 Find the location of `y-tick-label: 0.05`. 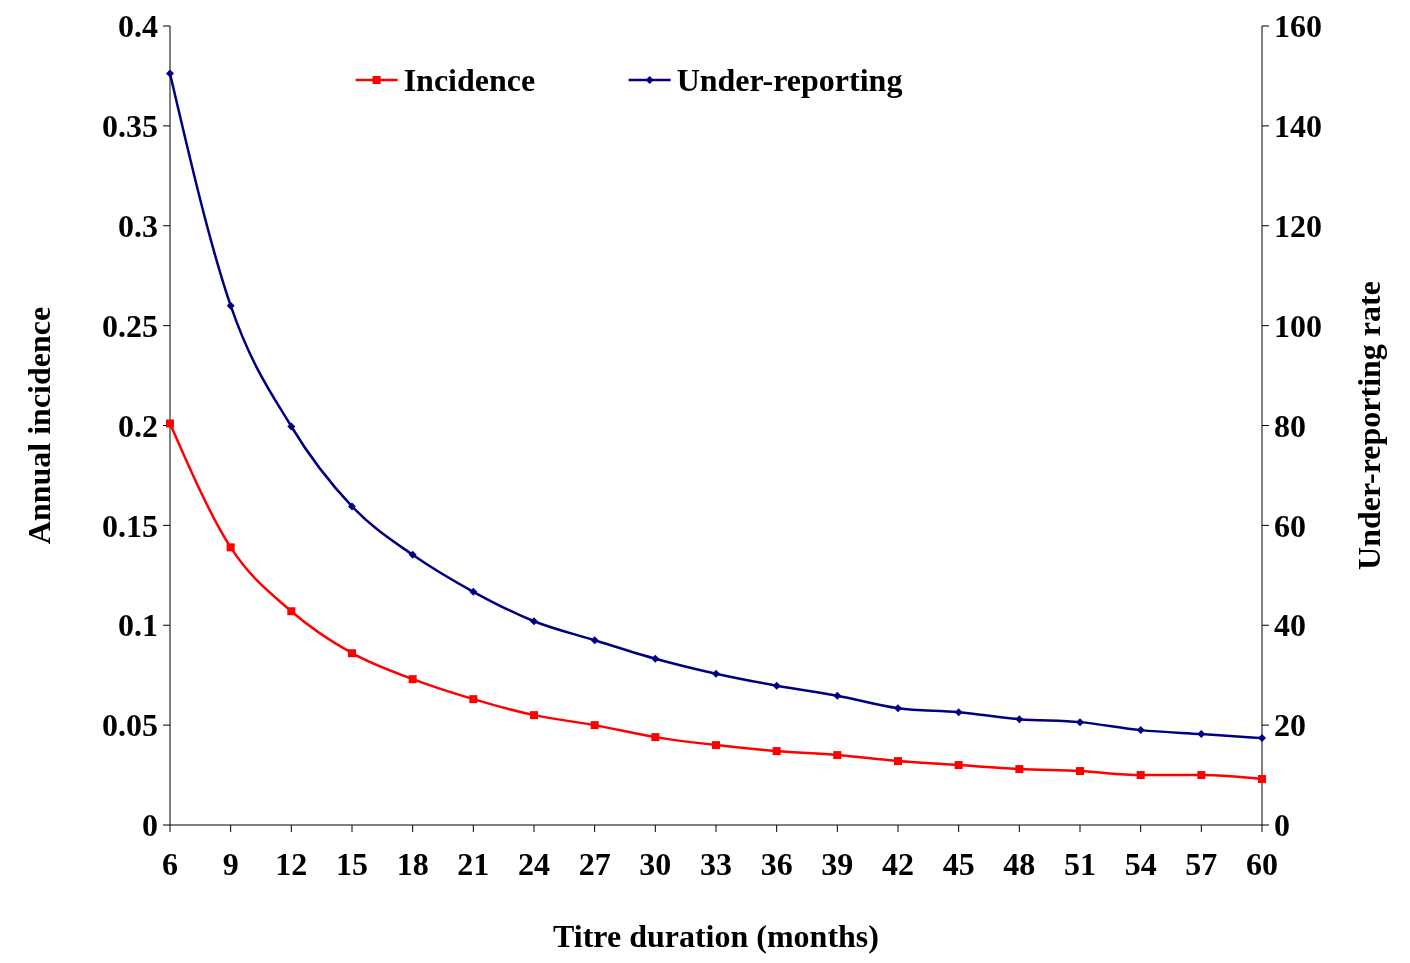

y-tick-label: 0.05 is located at coordinates (130, 725).